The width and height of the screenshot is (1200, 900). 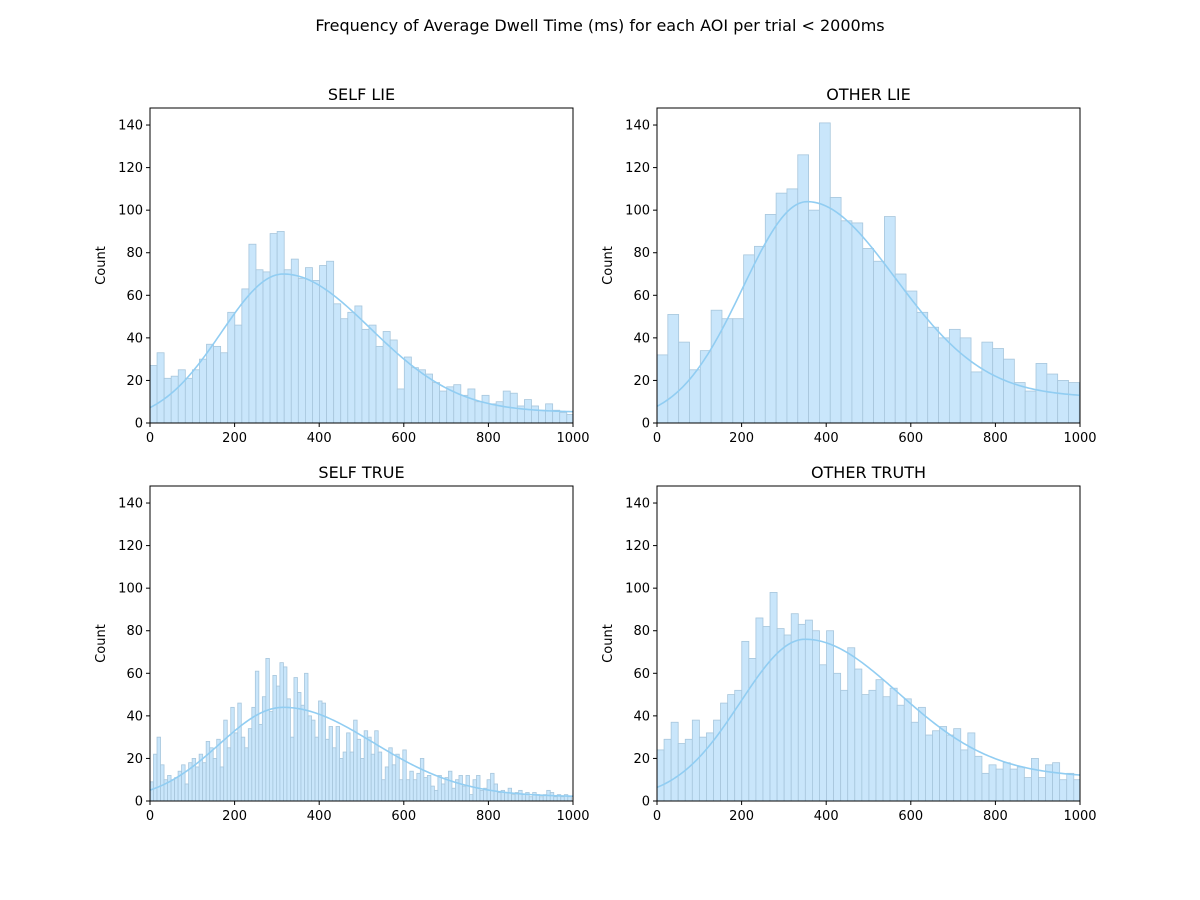 What do you see at coordinates (637, 126) in the screenshot?
I see `y-tick-label: 140` at bounding box center [637, 126].